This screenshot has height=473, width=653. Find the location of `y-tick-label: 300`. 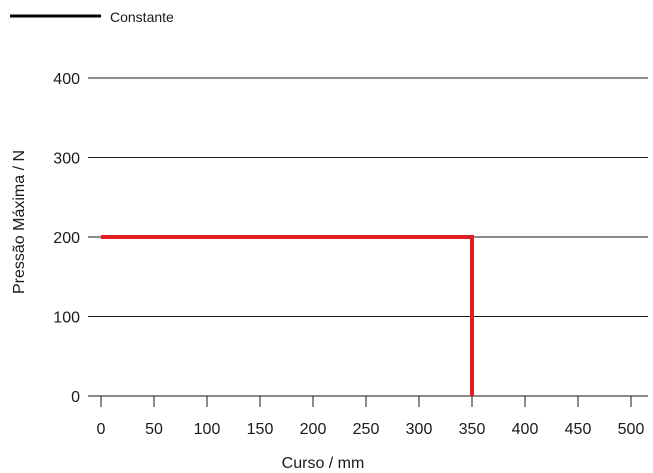

y-tick-label: 300 is located at coordinates (66, 159).